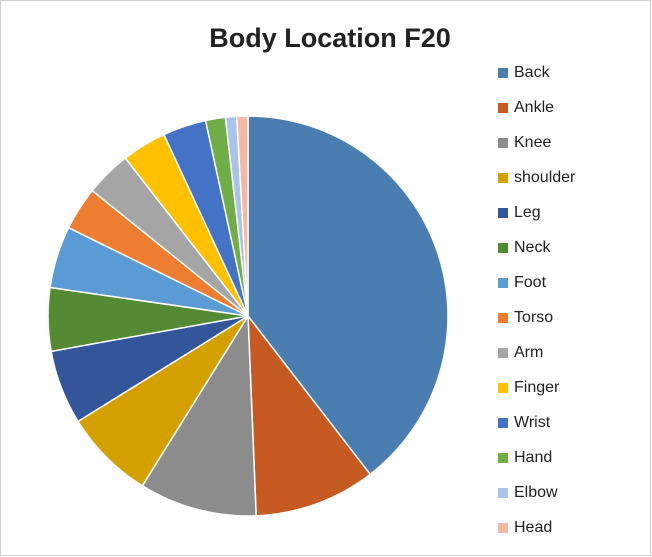 Image resolution: width=652 pixels, height=557 pixels. Describe the element at coordinates (532, 142) in the screenshot. I see `legend-label: Knee` at that location.